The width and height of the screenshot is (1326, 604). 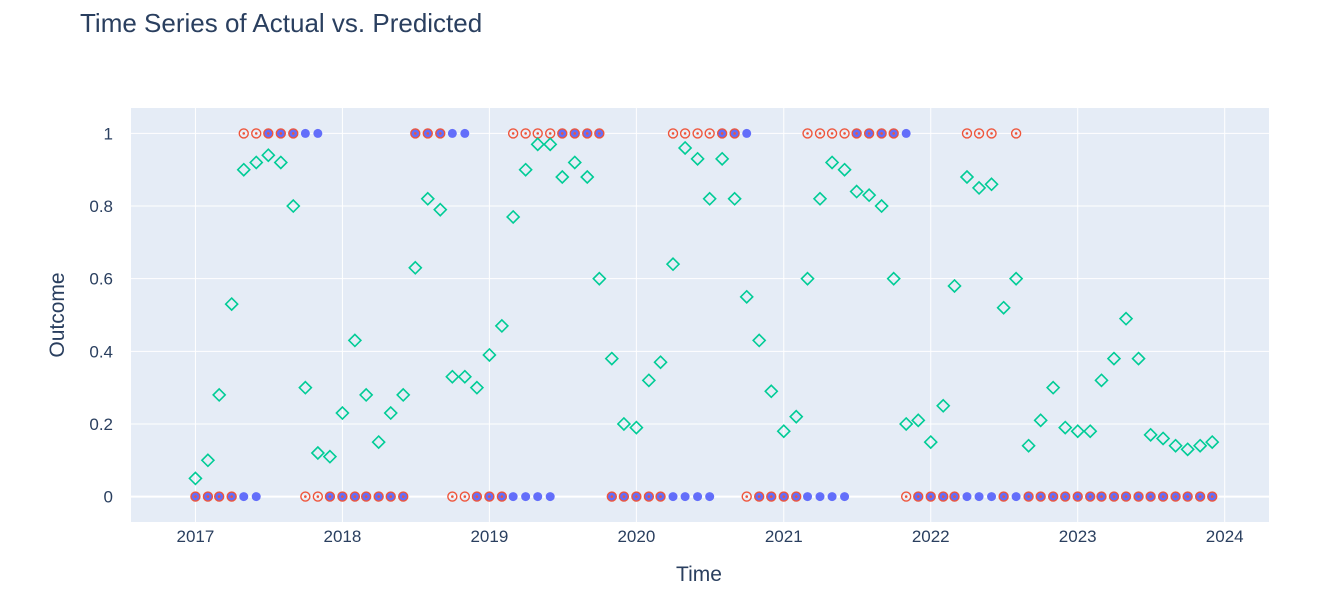 I want to click on x-tick-label: 2023, so click(x=1078, y=536).